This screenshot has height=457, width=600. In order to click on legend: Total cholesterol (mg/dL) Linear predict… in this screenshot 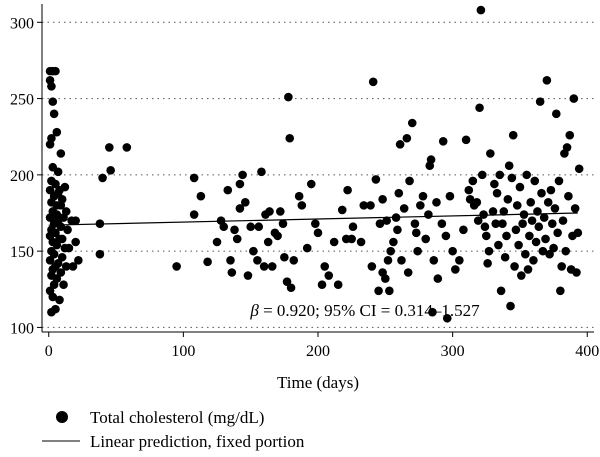, I will do `click(173, 429)`.